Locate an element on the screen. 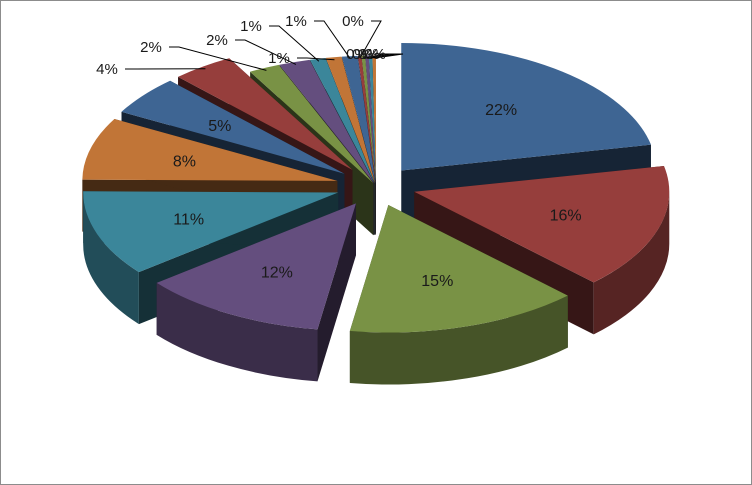 This screenshot has height=485, width=752. data-label-7: 4% is located at coordinates (107, 69).